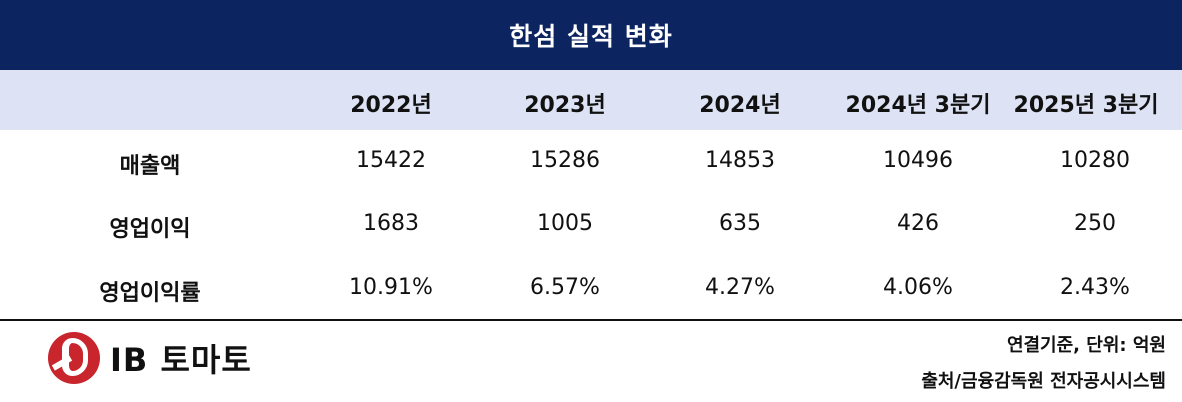 The image size is (1182, 402). Describe the element at coordinates (181, 360) in the screenshot. I see `logo-text: IB 토마토` at that location.